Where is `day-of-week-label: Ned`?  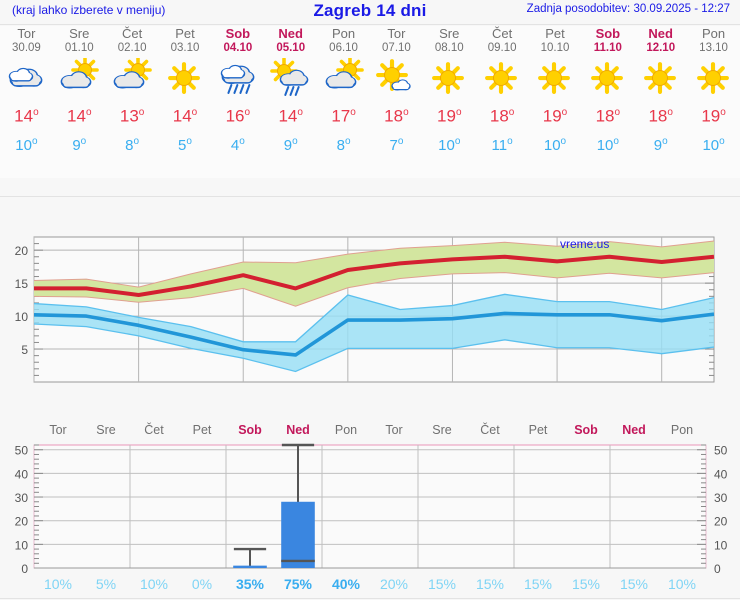 day-of-week-label: Ned is located at coordinates (290, 33).